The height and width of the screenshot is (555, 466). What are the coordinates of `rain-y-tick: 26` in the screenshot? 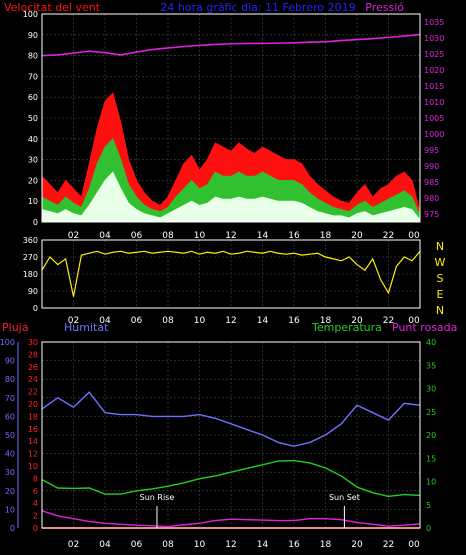 It's located at (33, 367).